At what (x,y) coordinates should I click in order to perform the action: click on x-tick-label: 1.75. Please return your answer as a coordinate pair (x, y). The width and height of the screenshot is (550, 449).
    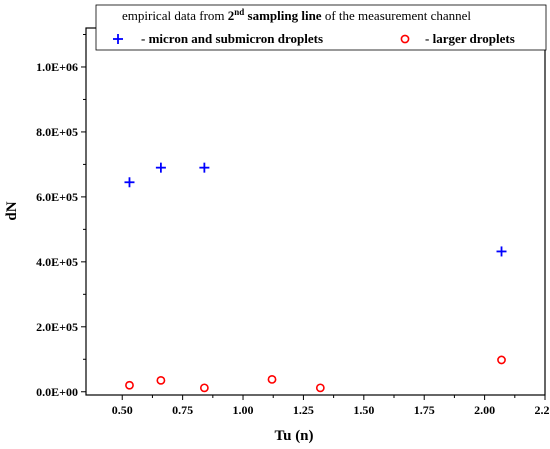
    Looking at the image, I should click on (424, 410).